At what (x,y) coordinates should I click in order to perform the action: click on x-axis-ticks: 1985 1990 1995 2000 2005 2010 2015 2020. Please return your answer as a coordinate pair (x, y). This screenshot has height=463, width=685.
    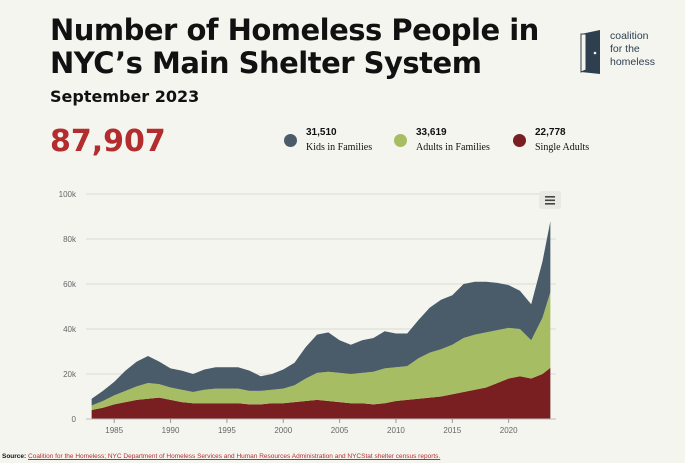
    Looking at the image, I should click on (311, 427).